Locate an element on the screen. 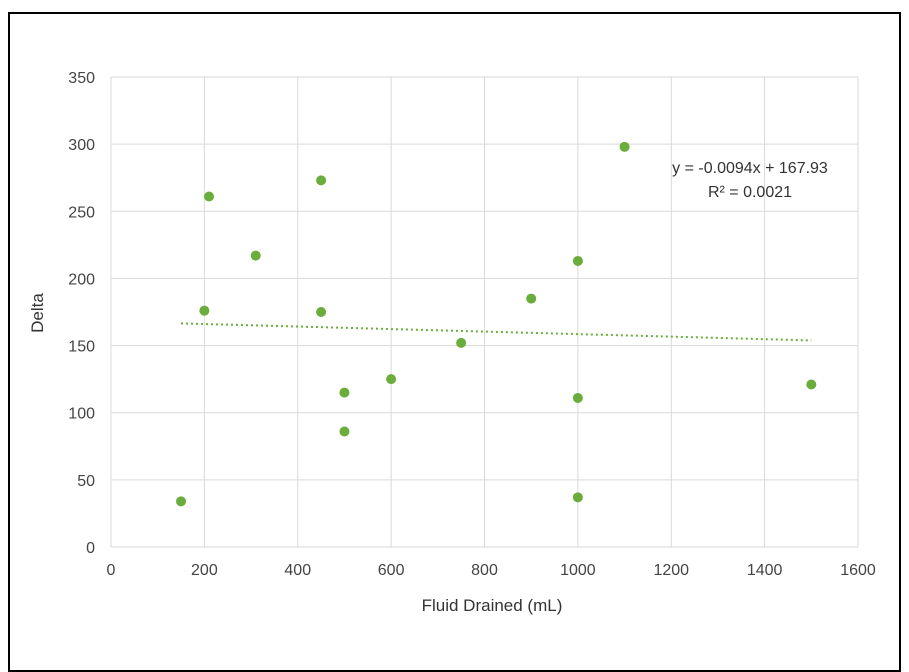  y-tick-label: 0 is located at coordinates (90, 548).